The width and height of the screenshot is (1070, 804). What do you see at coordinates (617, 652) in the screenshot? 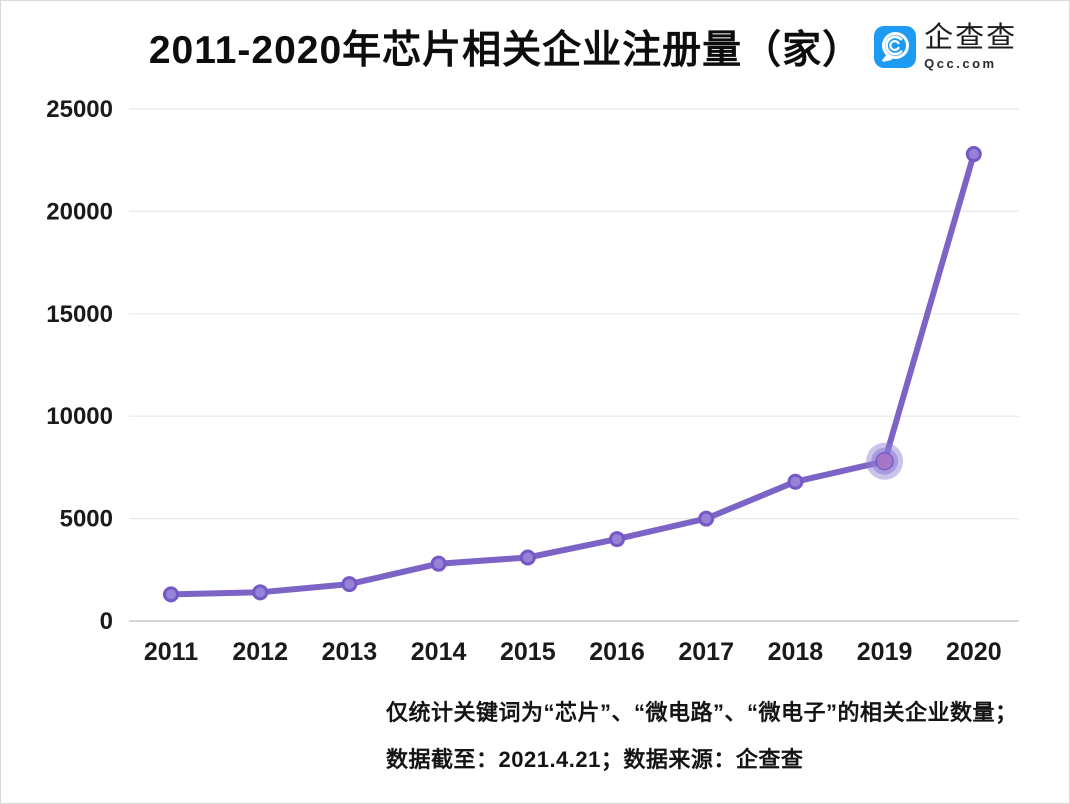
I see `x-axis-label-2016: 2016` at bounding box center [617, 652].